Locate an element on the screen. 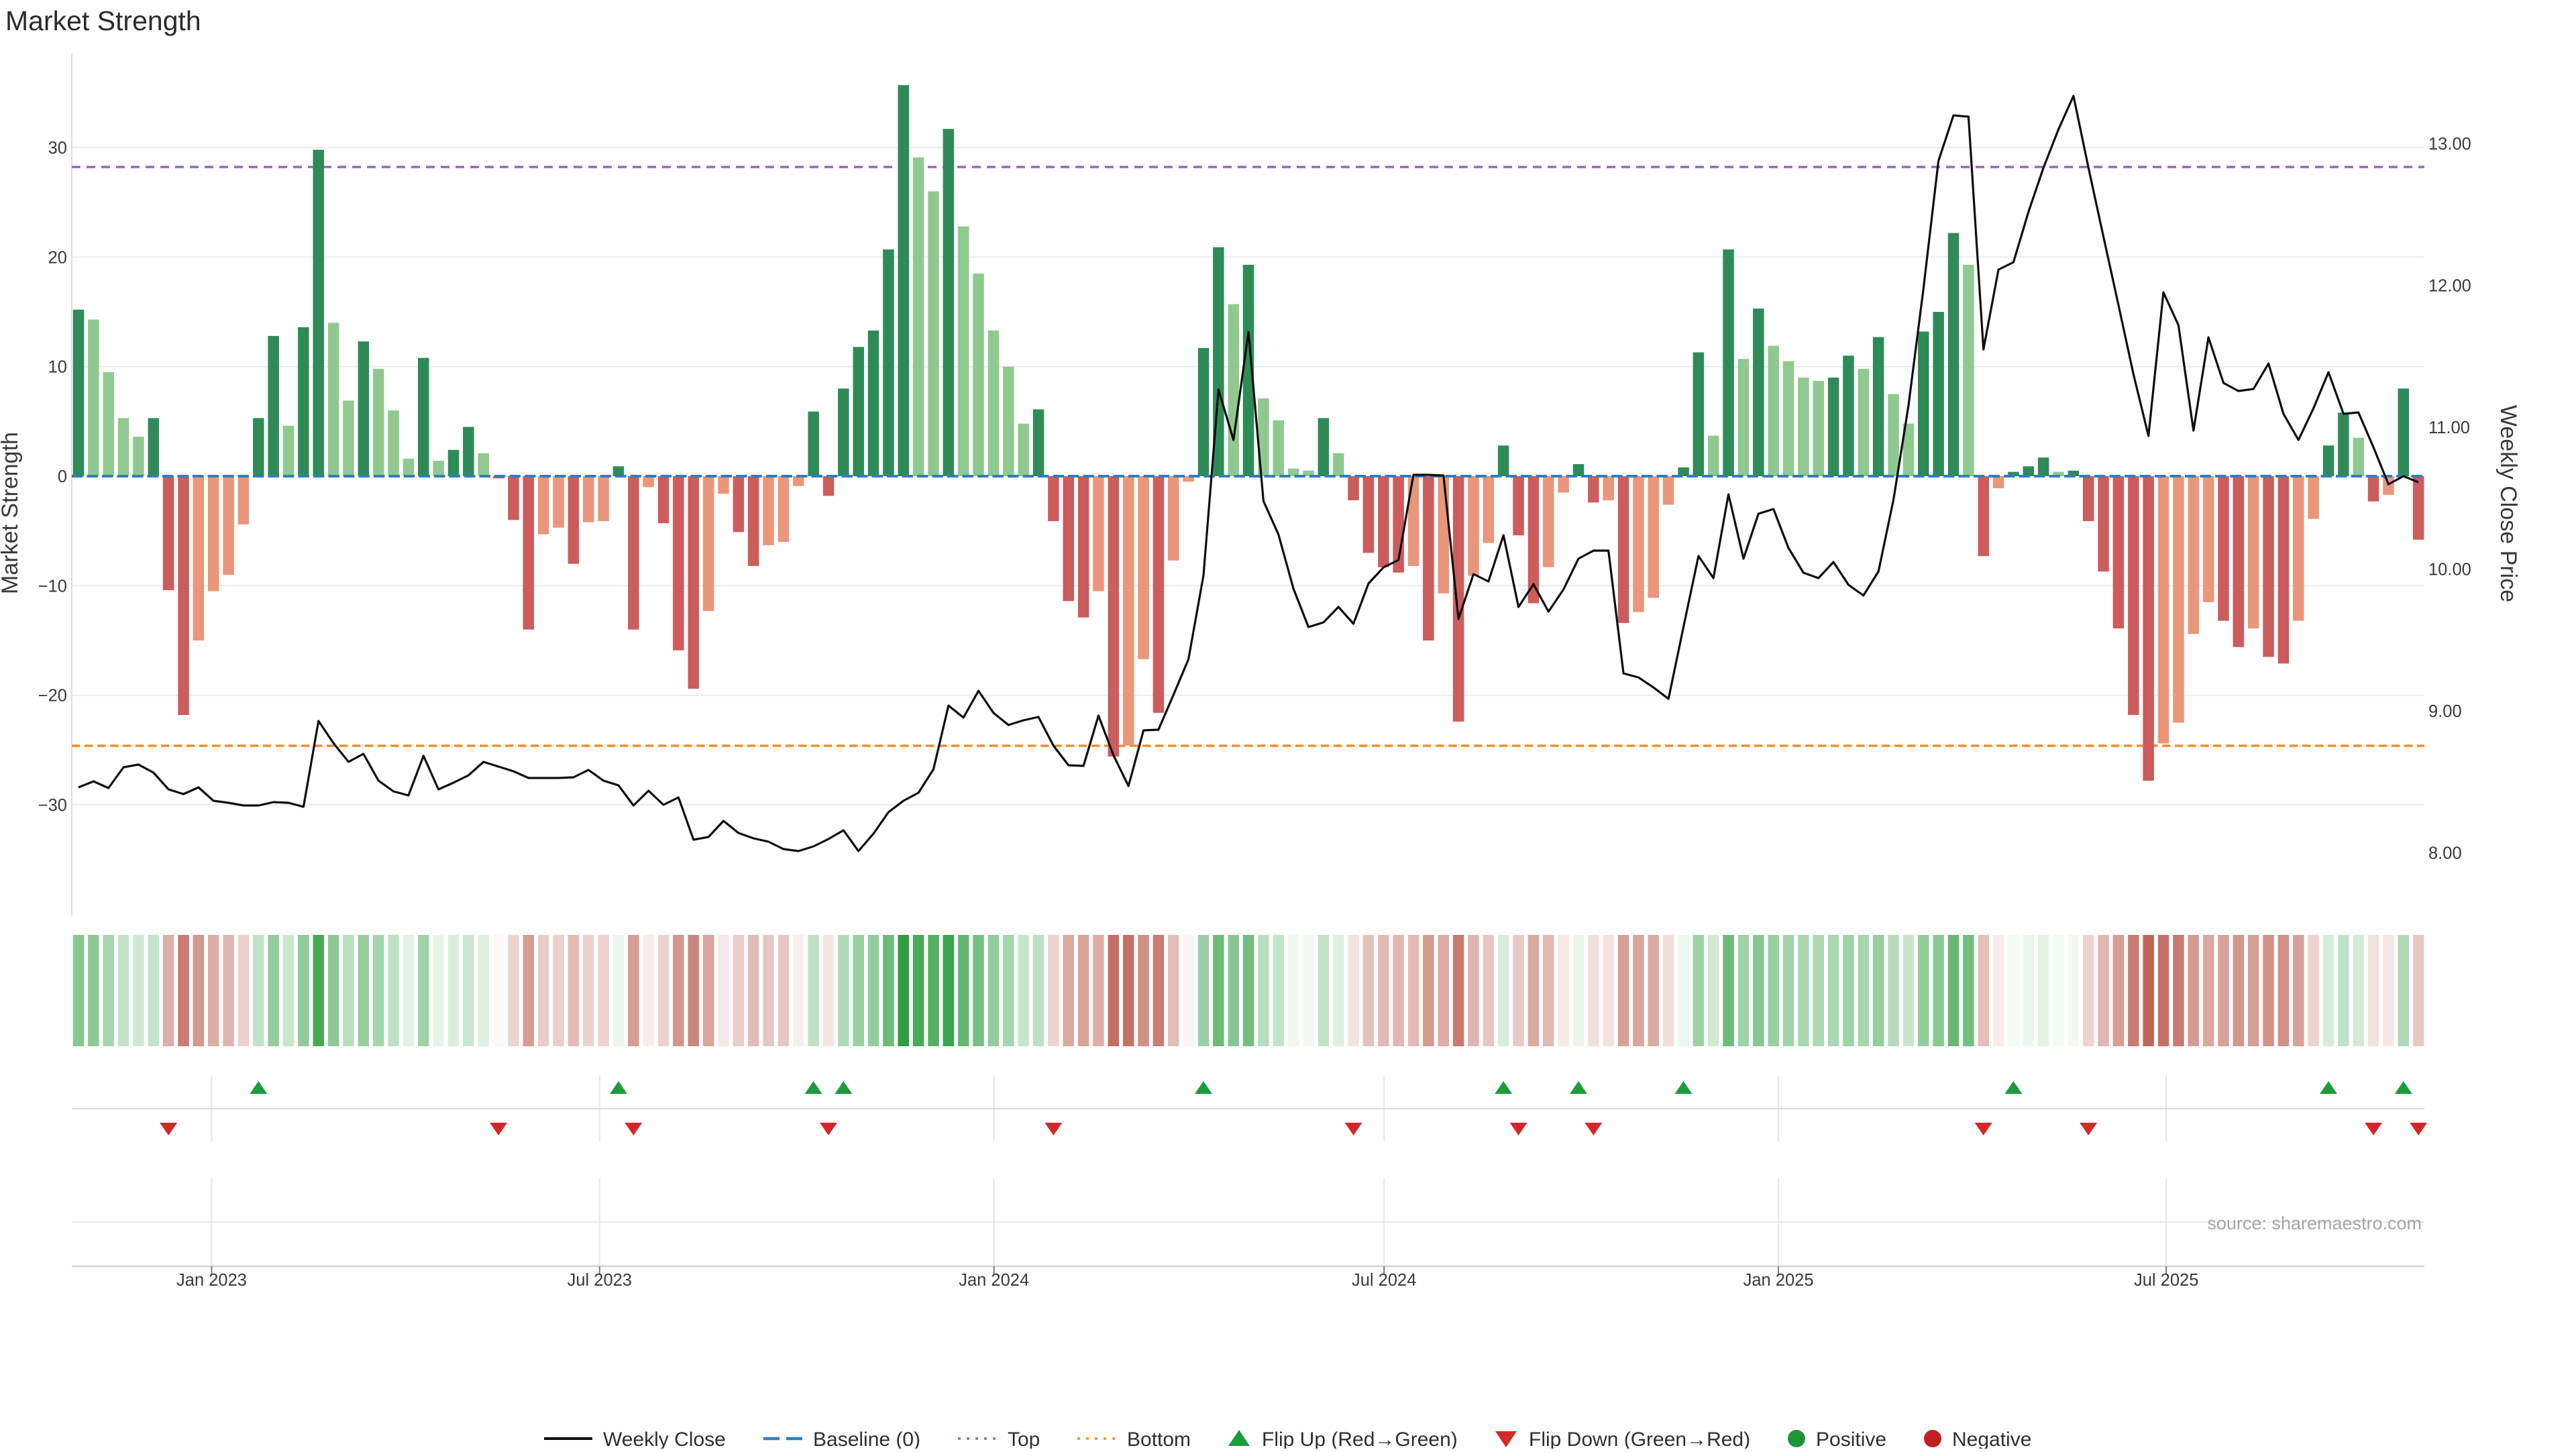 This screenshot has height=1452, width=2576. svg-text: 20 is located at coordinates (57, 257).